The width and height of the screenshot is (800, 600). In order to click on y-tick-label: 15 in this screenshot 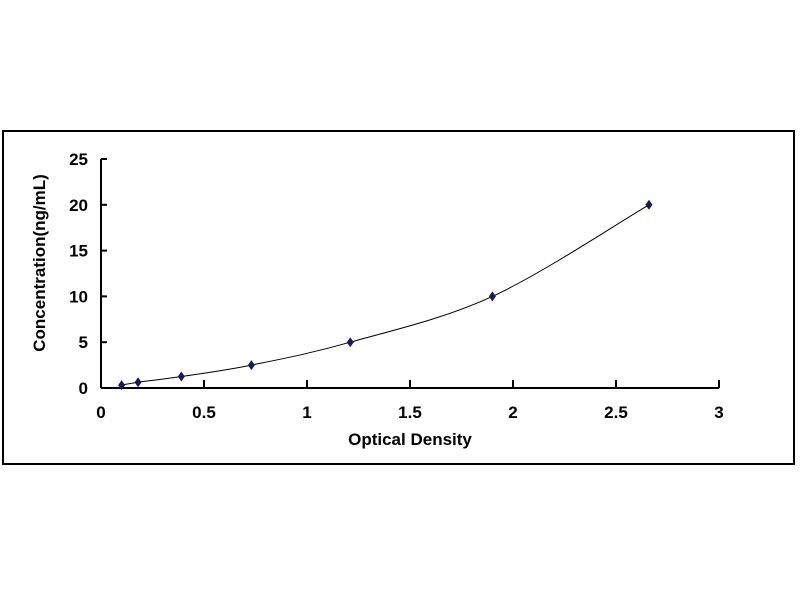, I will do `click(78, 251)`.